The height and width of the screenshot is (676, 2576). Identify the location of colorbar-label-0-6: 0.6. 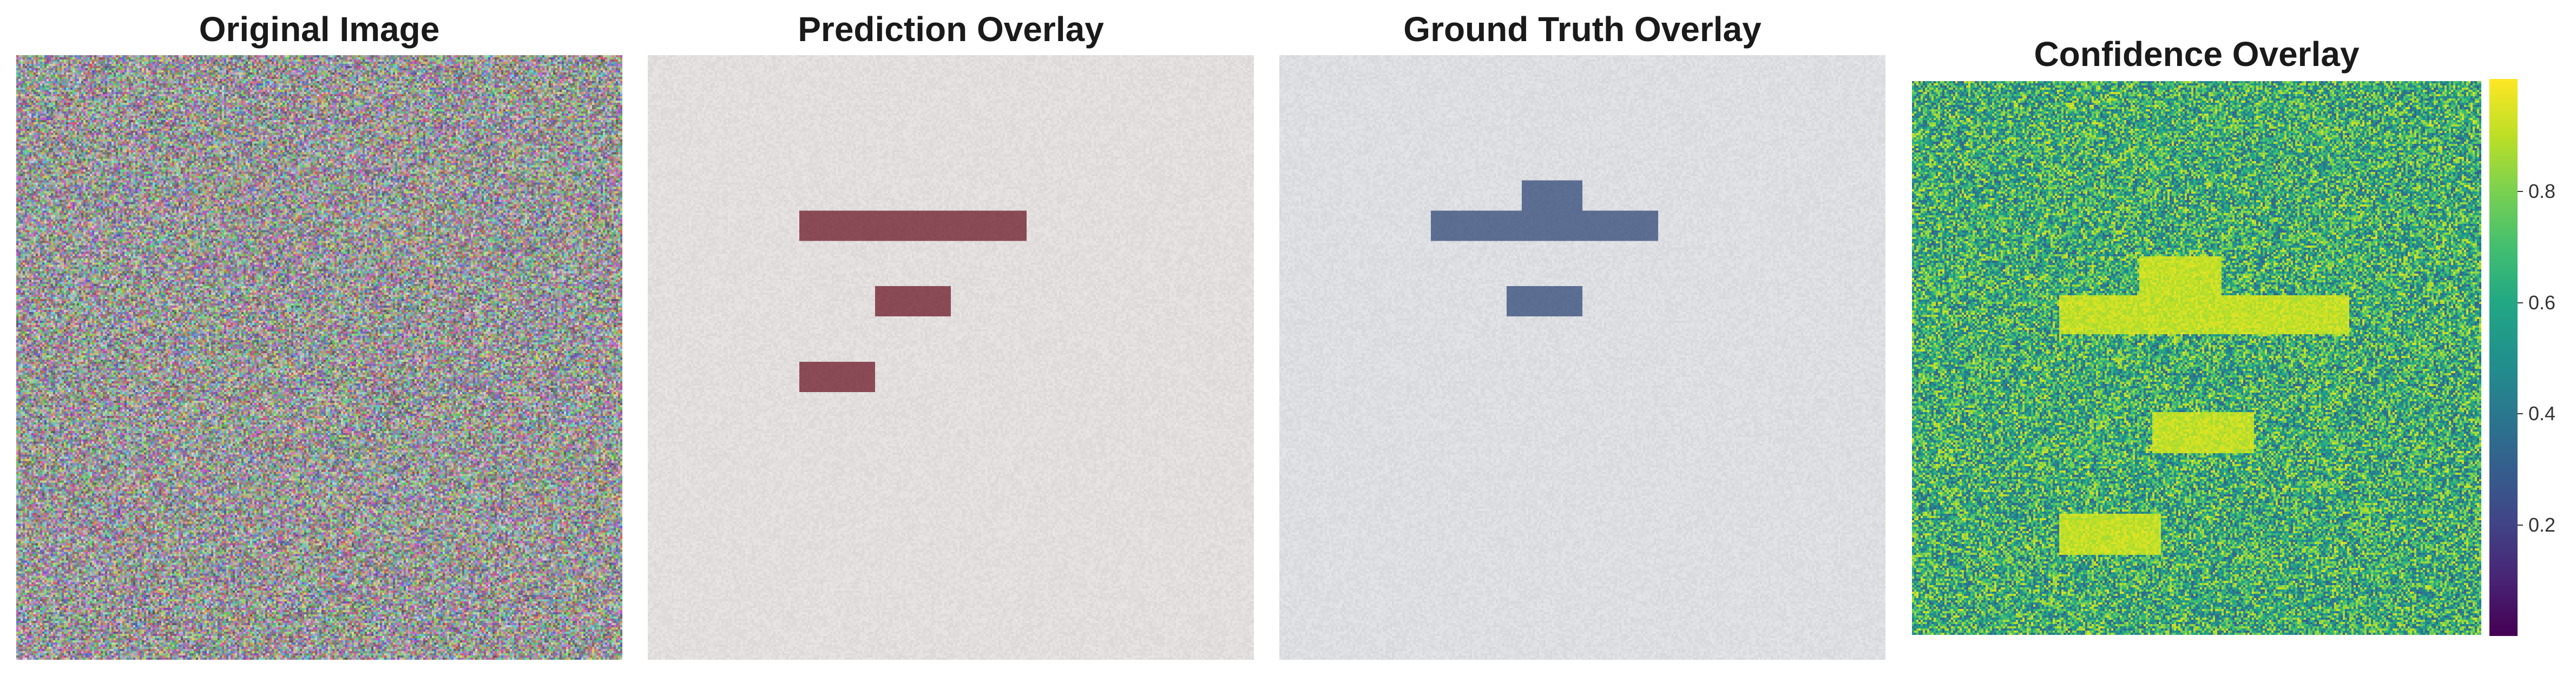
(2542, 302).